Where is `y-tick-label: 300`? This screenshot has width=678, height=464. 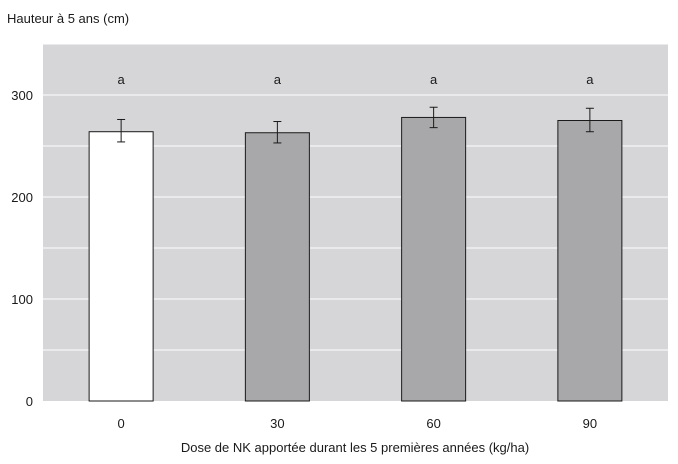 y-tick-label: 300 is located at coordinates (22, 95).